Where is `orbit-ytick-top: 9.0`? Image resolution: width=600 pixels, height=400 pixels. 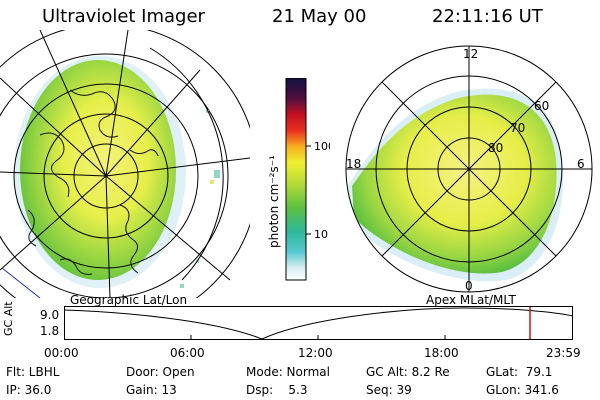
orbit-ytick-top: 9.0 is located at coordinates (50, 315).